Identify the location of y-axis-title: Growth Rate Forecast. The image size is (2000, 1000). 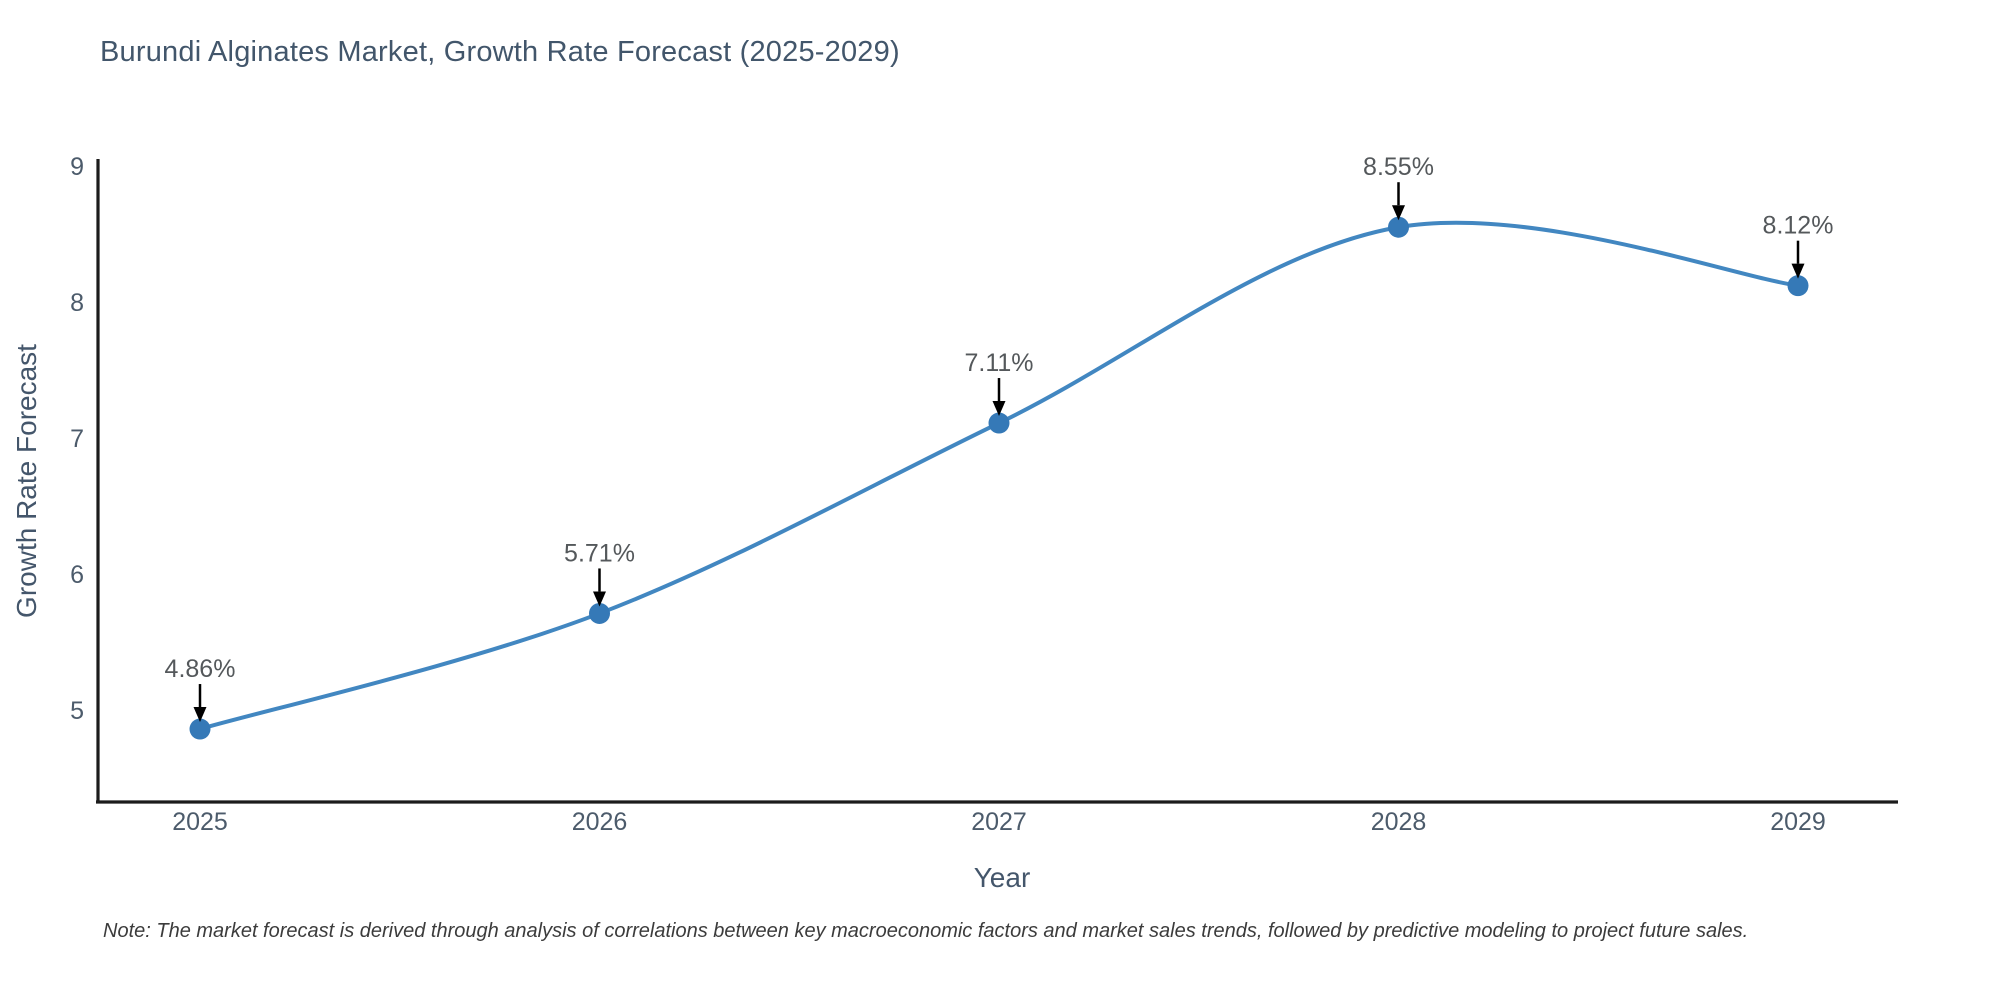
(26, 481).